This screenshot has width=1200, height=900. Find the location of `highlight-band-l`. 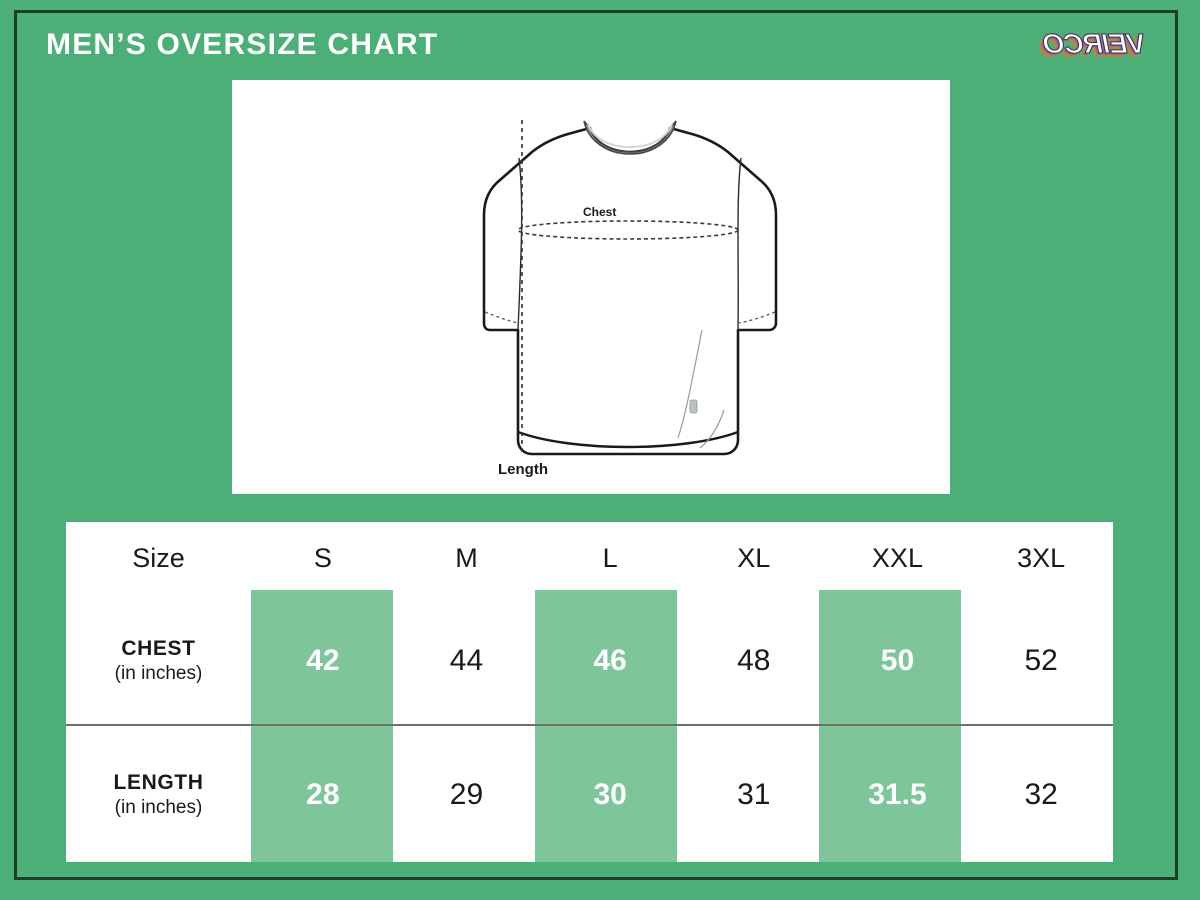

highlight-band-l is located at coordinates (606, 726).